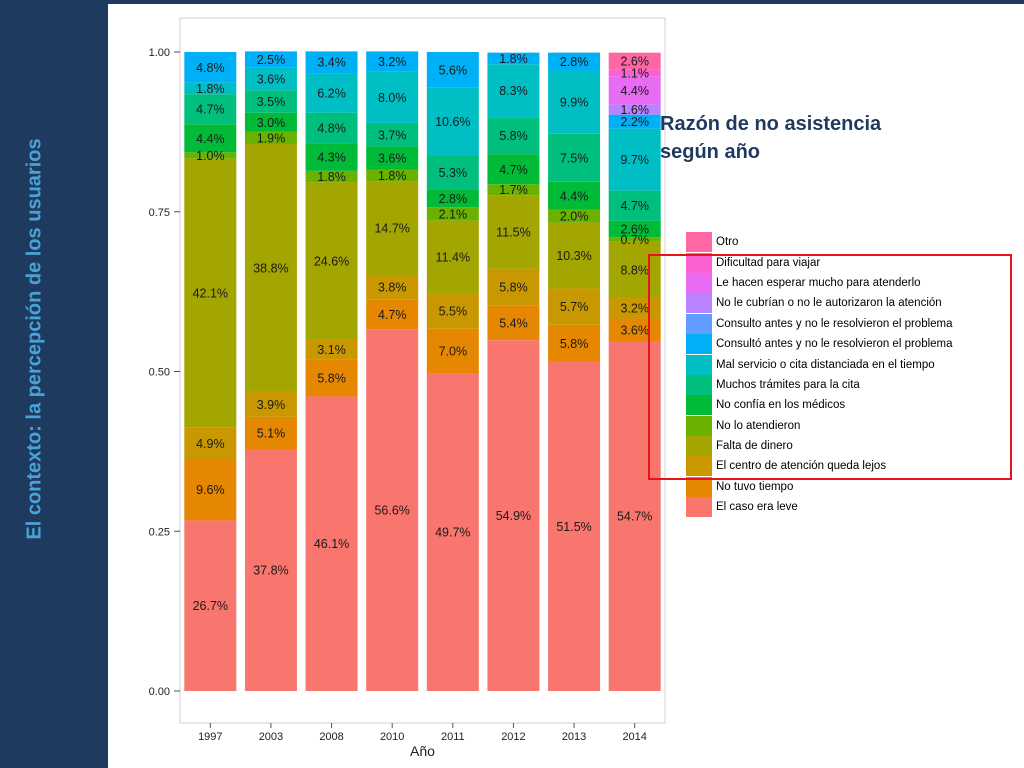 The height and width of the screenshot is (768, 1024). What do you see at coordinates (634, 91) in the screenshot?
I see `data-label: 4.4%` at bounding box center [634, 91].